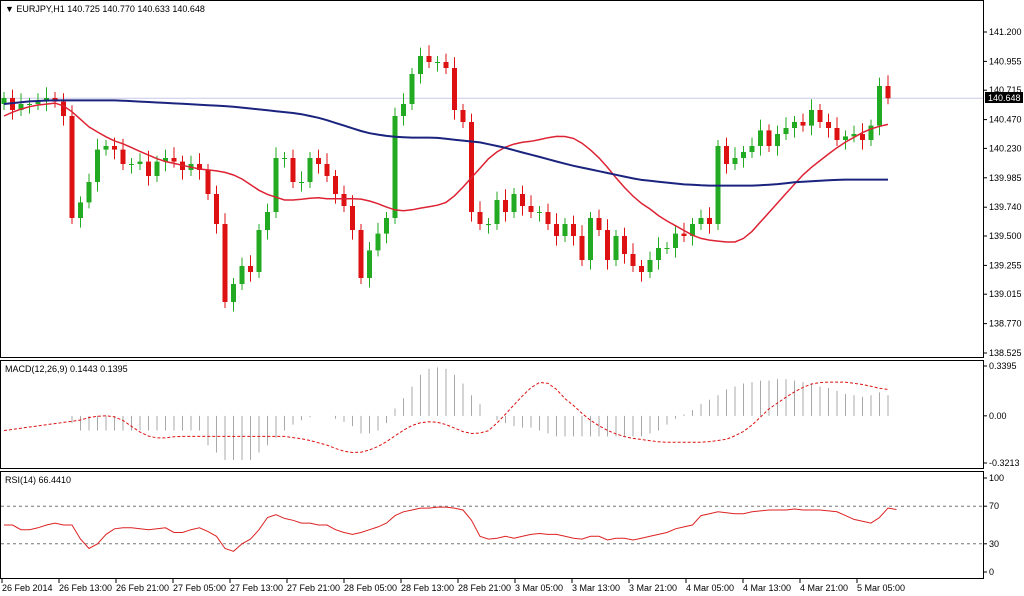 The width and height of the screenshot is (1024, 596). What do you see at coordinates (1005, 353) in the screenshot?
I see `price-tick-label: 138.525` at bounding box center [1005, 353].